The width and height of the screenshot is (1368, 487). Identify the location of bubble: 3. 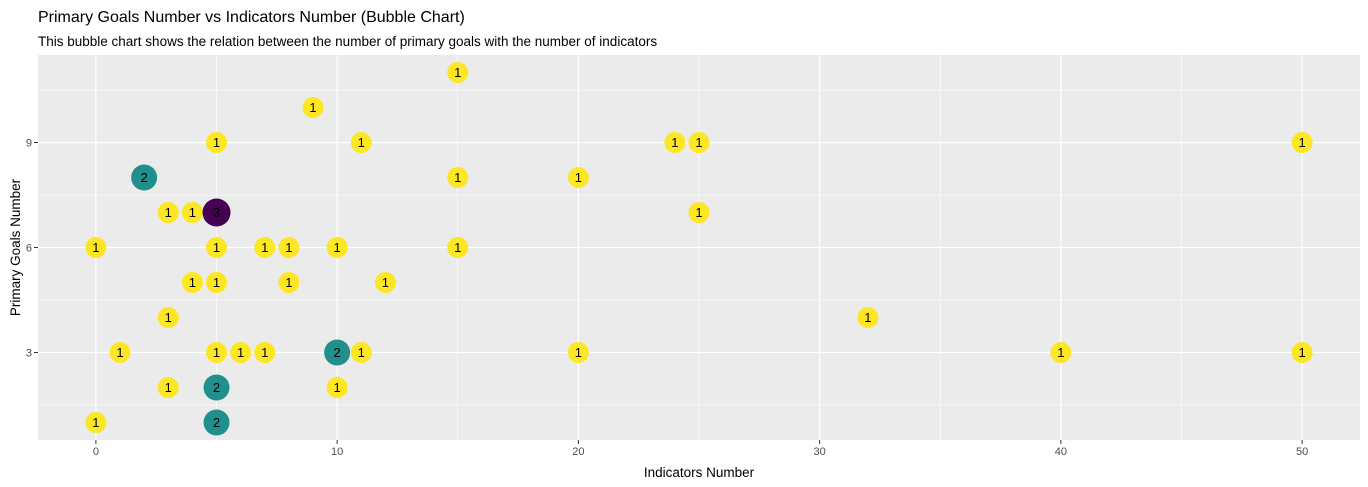
(216, 212).